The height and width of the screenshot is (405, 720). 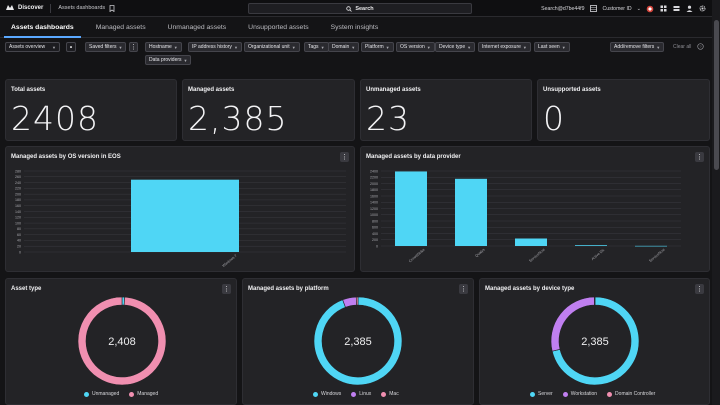 I want to click on filter-label: Last seen, so click(x=549, y=47).